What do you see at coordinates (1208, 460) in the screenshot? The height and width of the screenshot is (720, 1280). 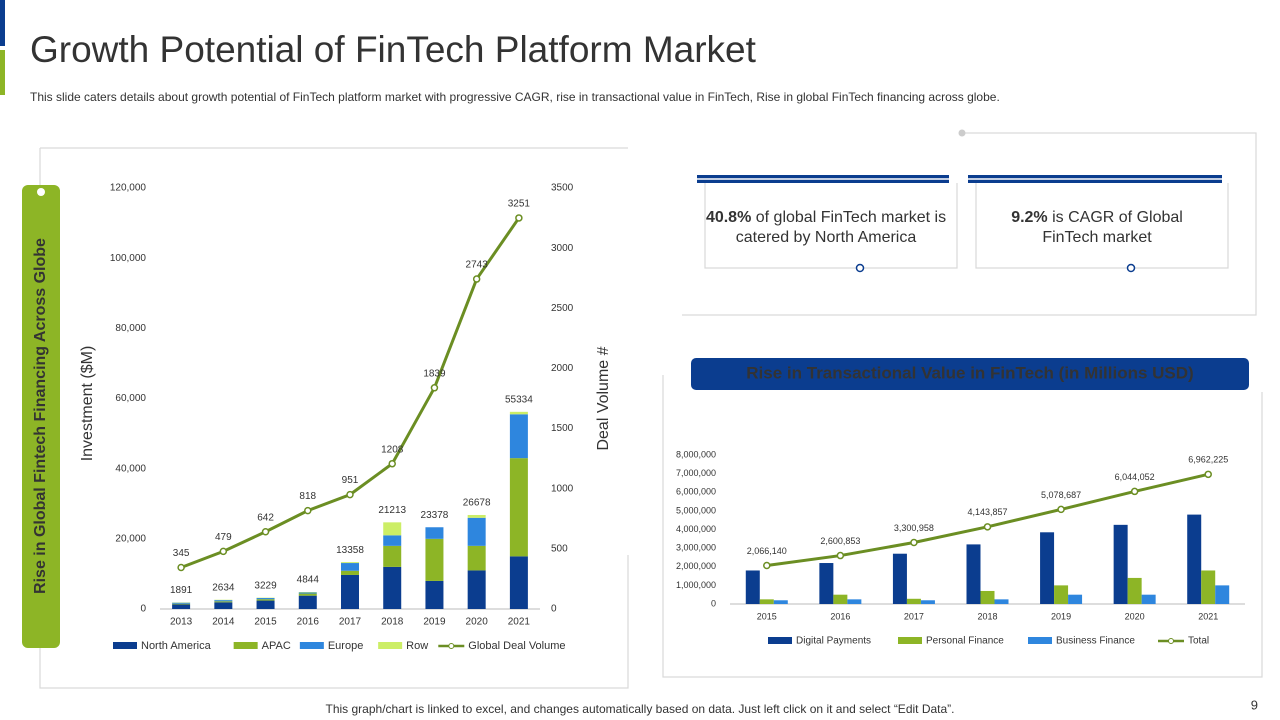 I see `data-label: 6,962,225` at bounding box center [1208, 460].